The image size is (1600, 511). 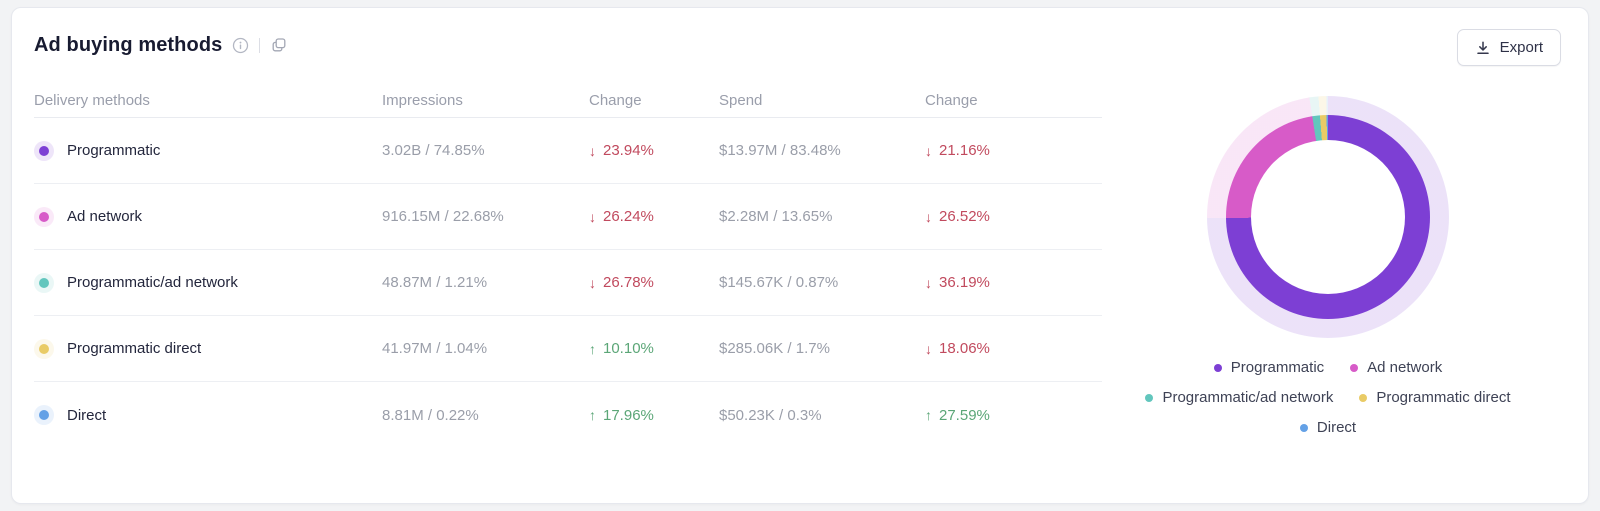 I want to click on legend-item: Ad network, so click(x=1396, y=367).